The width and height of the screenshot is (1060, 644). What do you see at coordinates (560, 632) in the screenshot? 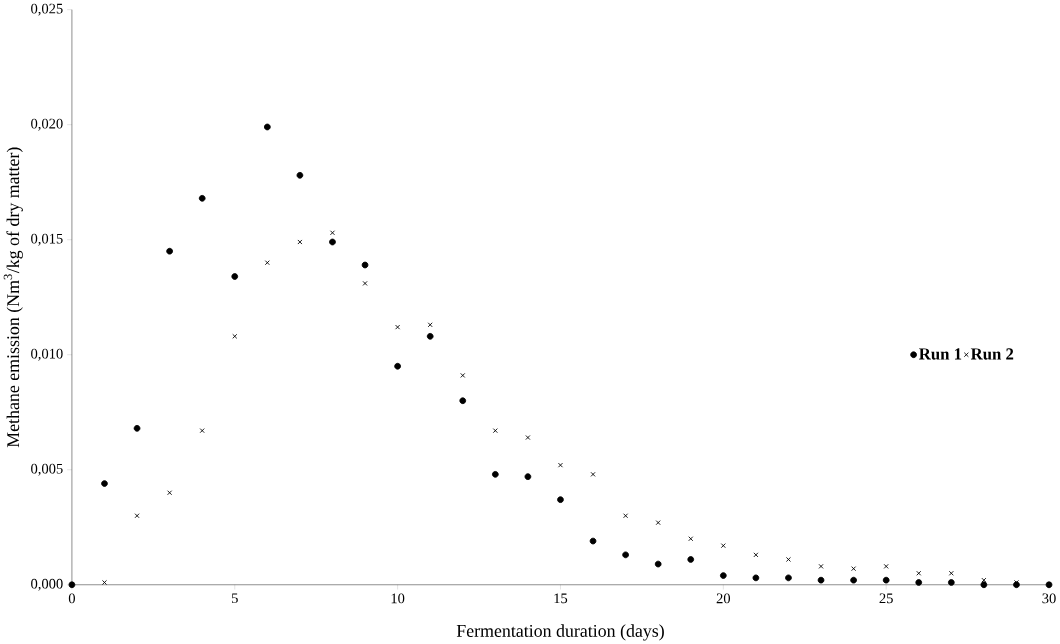
I see `x-axis-title: Fermentation duration (days)` at bounding box center [560, 632].